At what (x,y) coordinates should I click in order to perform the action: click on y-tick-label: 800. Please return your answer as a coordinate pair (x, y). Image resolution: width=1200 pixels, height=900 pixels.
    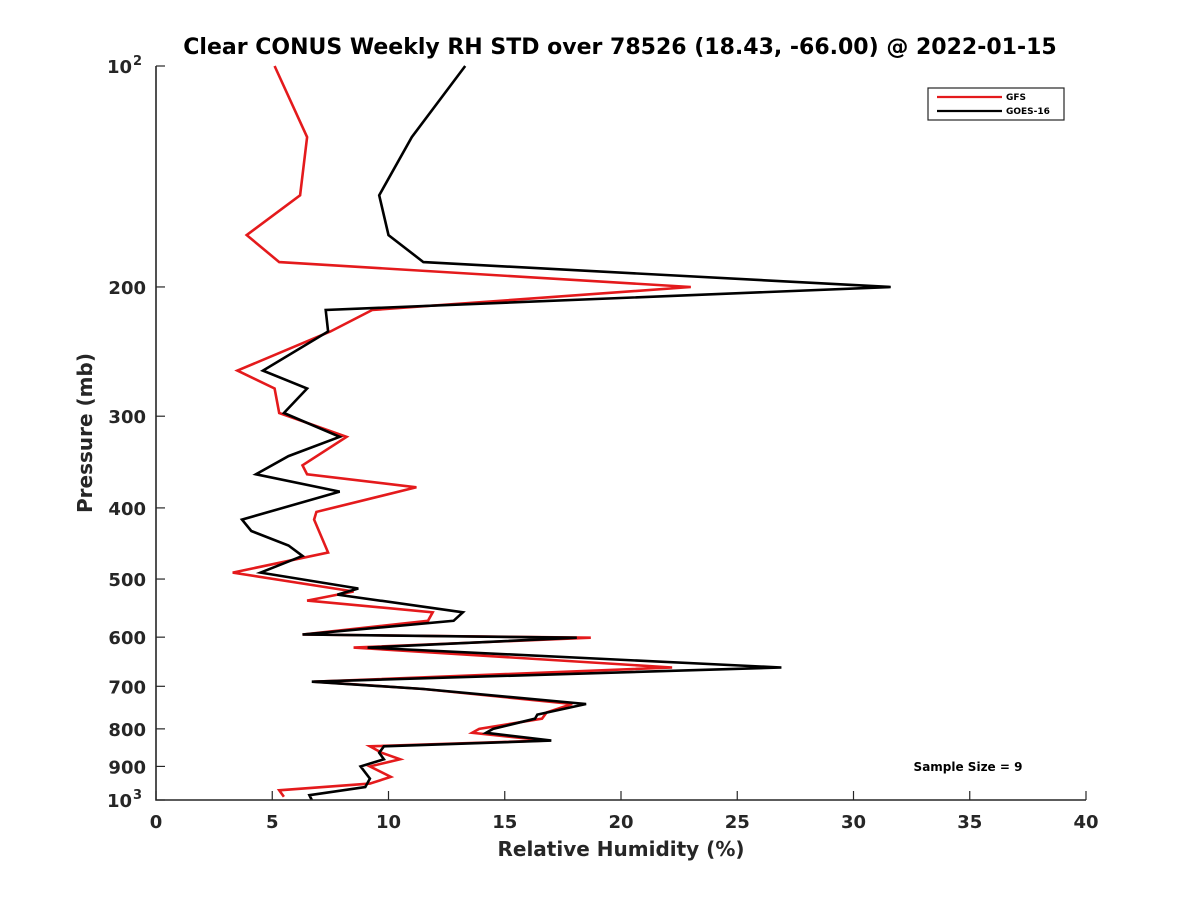
    Looking at the image, I should click on (127, 730).